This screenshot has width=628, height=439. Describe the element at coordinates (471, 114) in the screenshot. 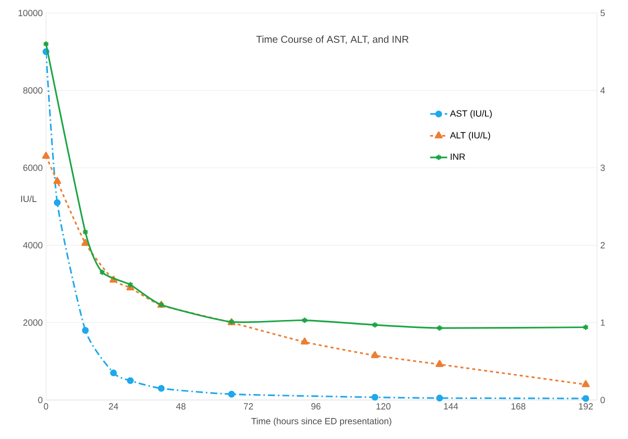

I see `legend-label: AST (IU/L)` at that location.